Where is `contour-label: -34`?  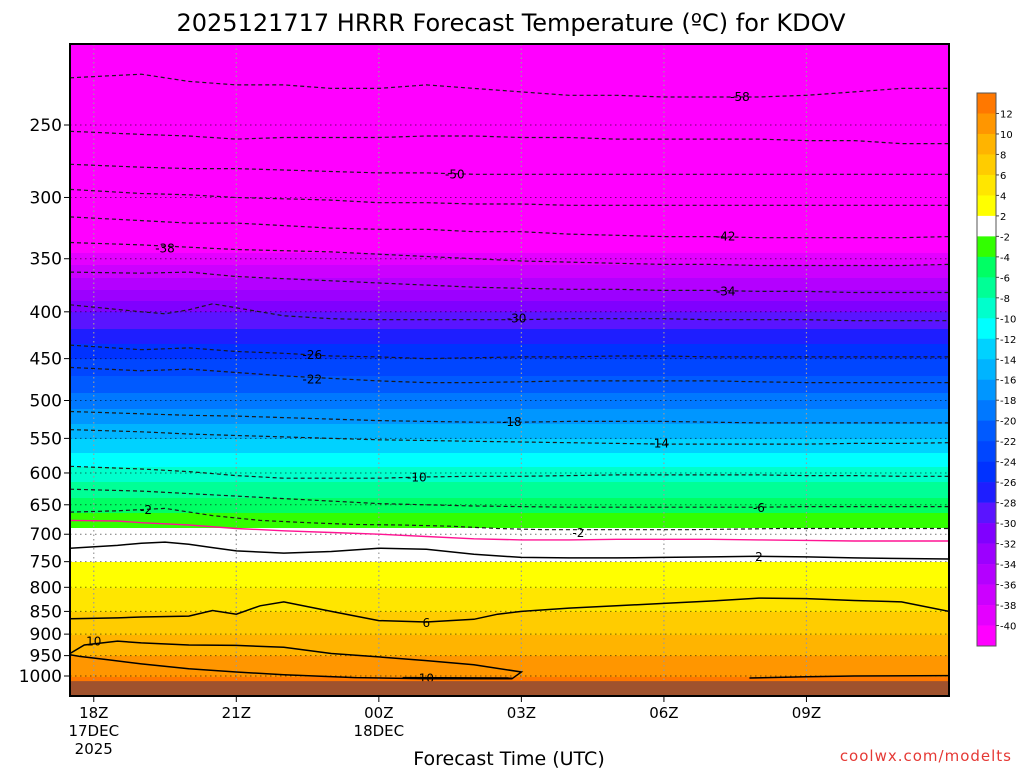 contour-label: -34 is located at coordinates (726, 291).